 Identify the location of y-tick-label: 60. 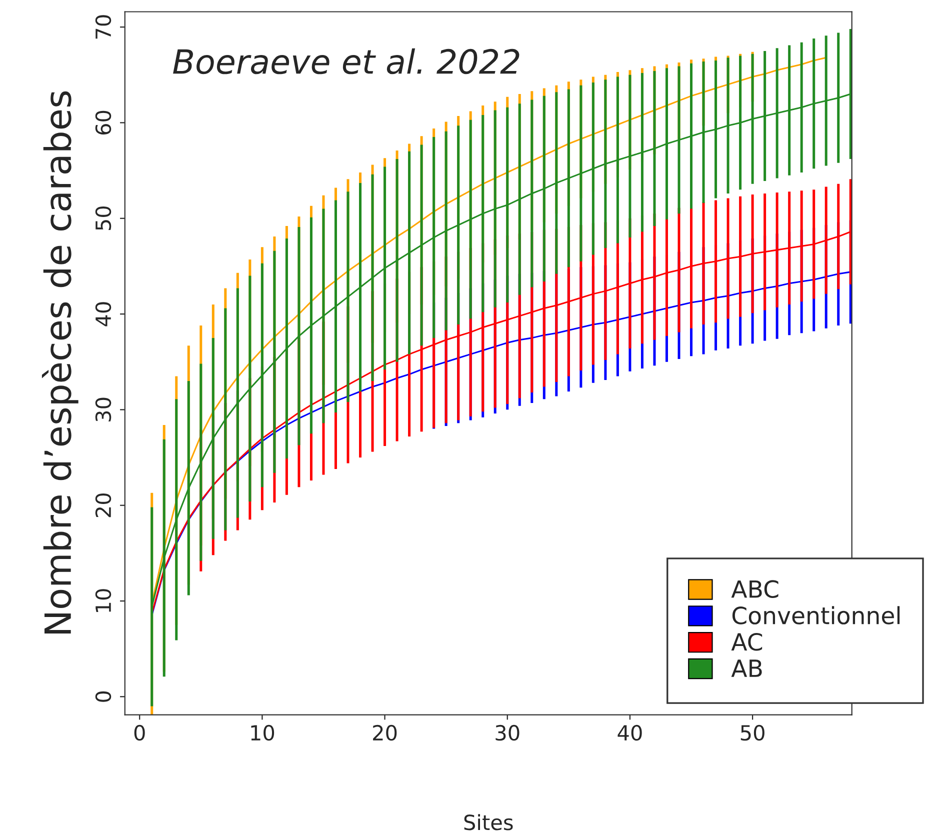
(103, 122).